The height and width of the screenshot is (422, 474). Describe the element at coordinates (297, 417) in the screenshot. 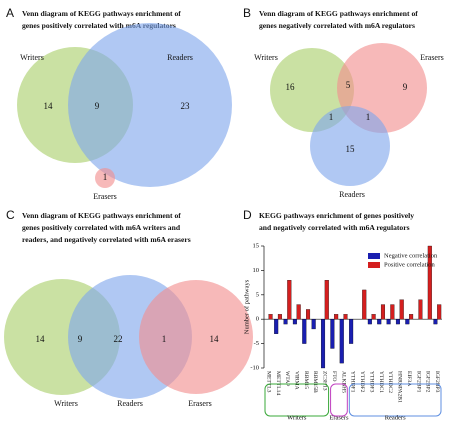

I see `group-label: Writers` at that location.